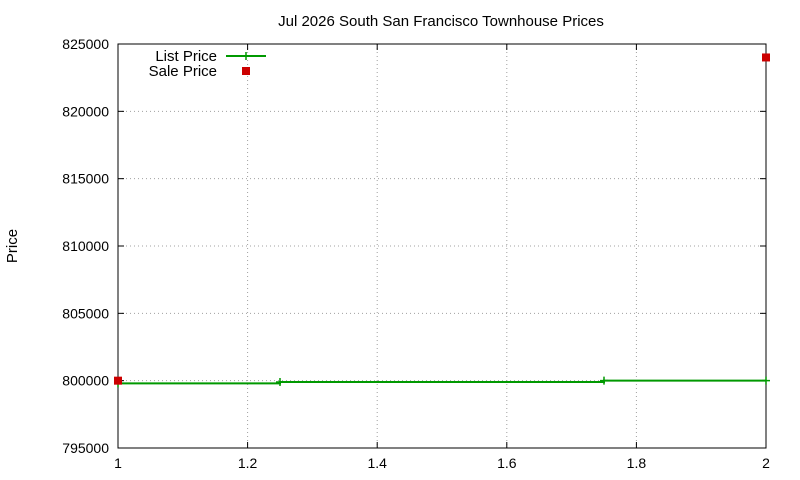  Describe the element at coordinates (85, 179) in the screenshot. I see `y-tick-label: 815000` at that location.